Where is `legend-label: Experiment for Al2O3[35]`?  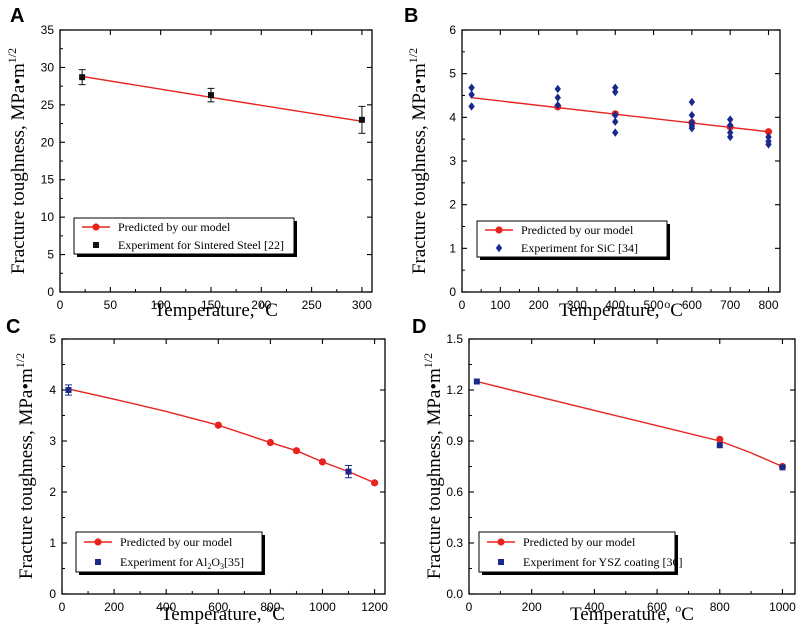 legend-label: Experiment for Al2O3[35] is located at coordinates (182, 563).